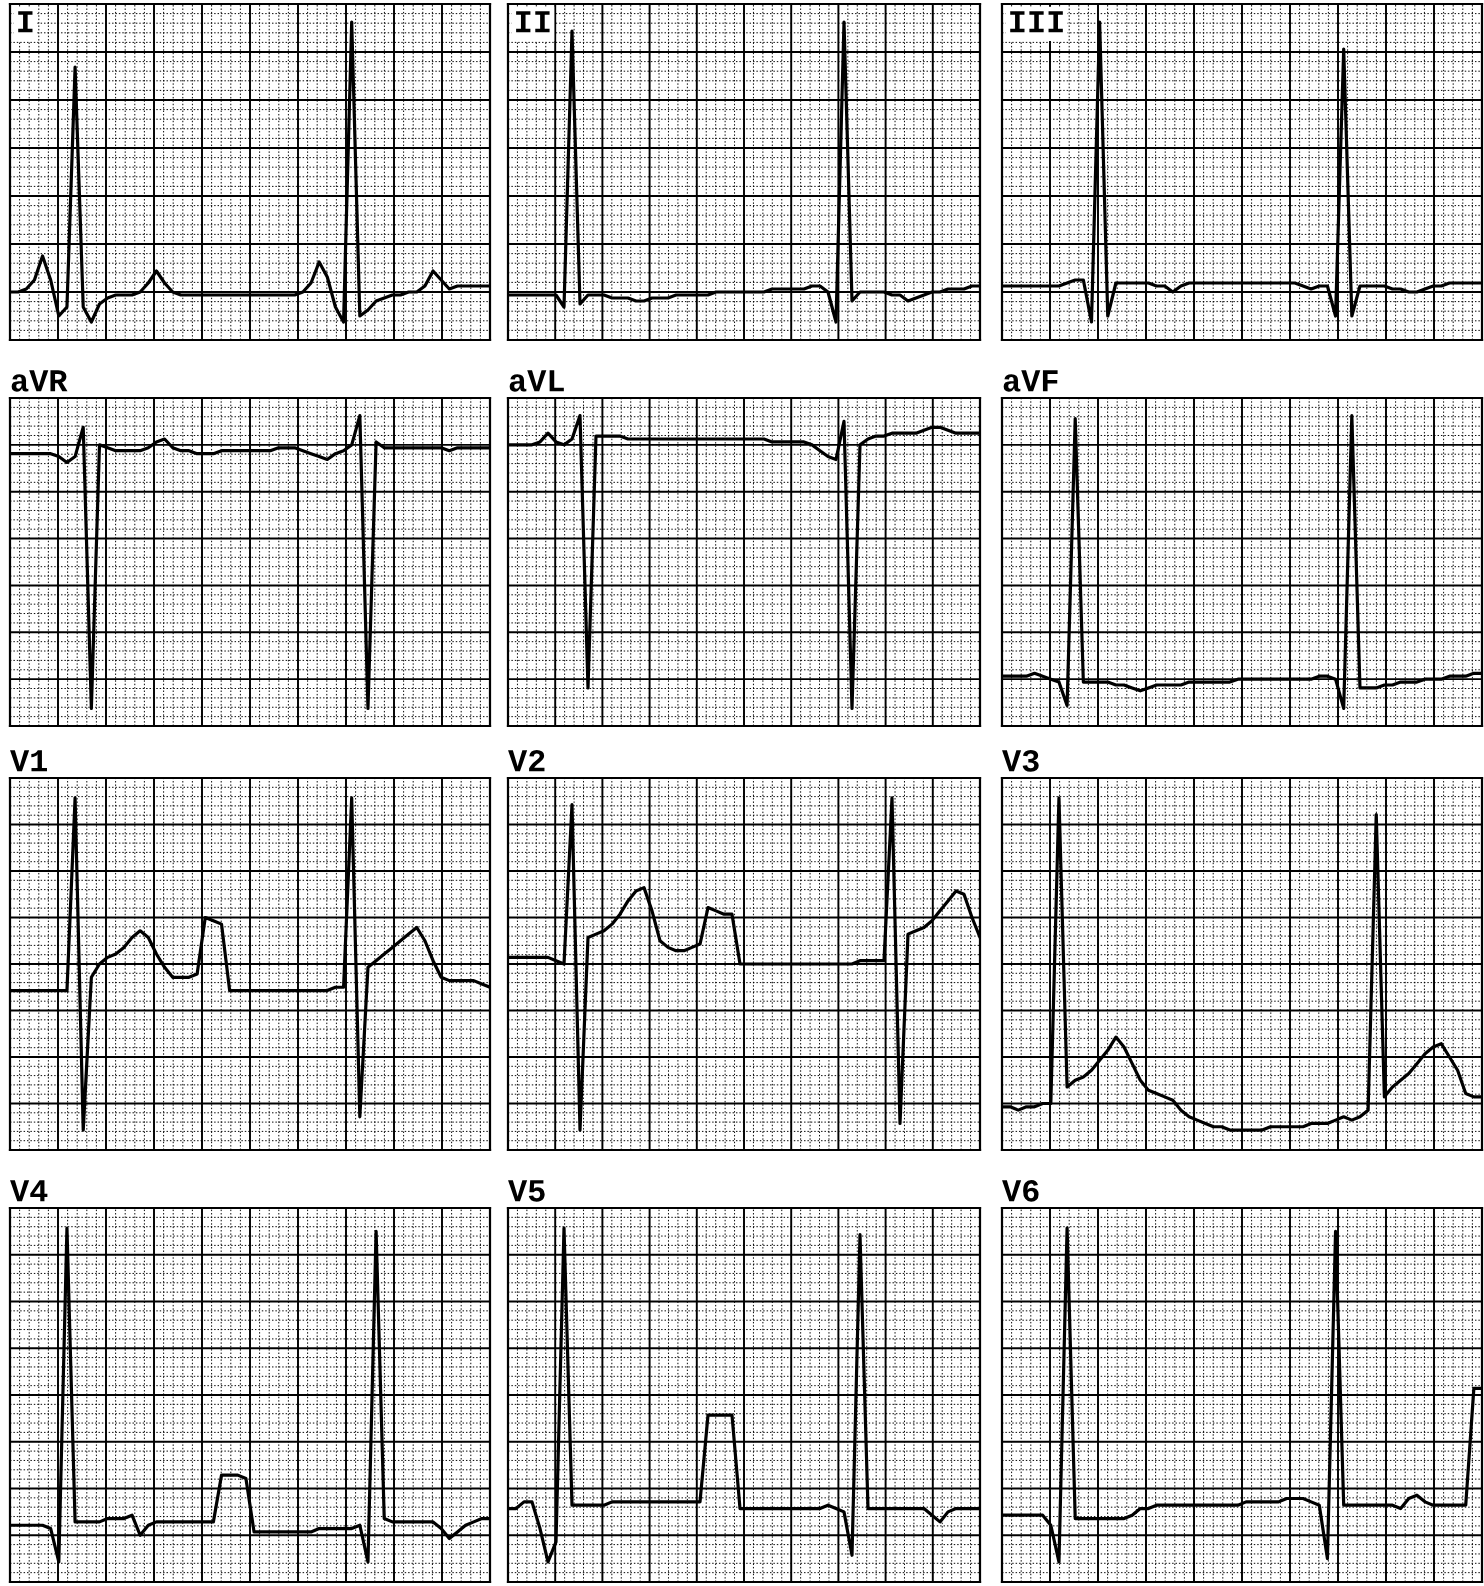  I want to click on chart-title: II, so click(533, 22).